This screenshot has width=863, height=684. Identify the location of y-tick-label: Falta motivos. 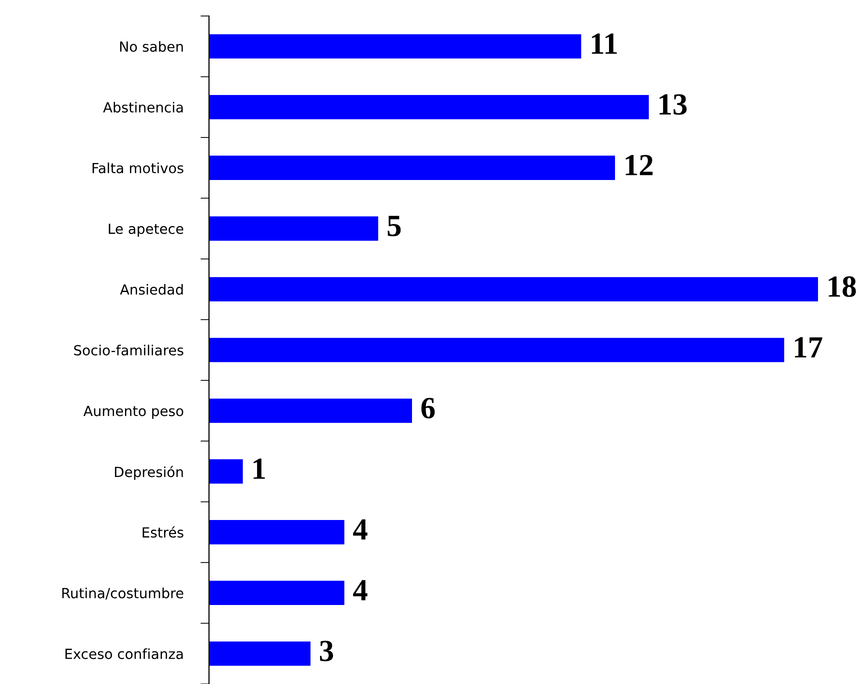
(138, 168).